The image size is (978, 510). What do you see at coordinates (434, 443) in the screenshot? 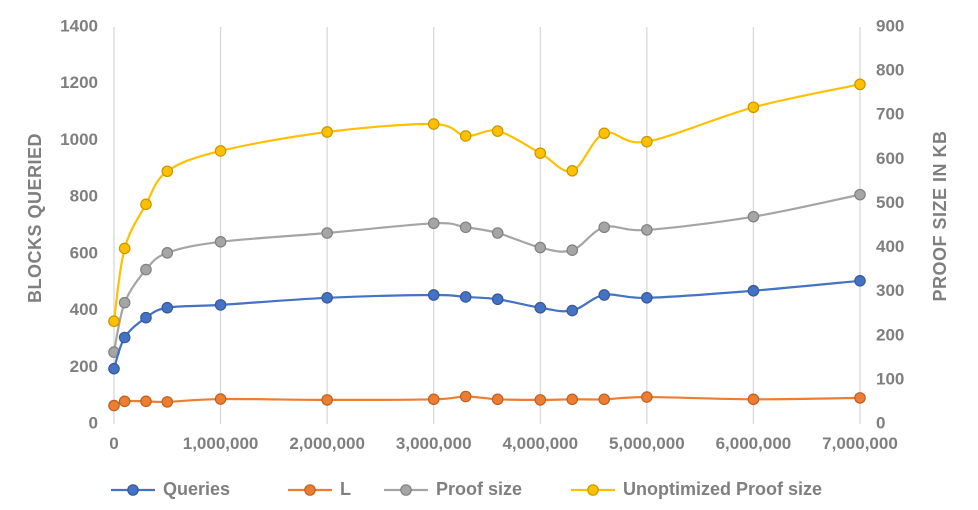
I see `x-tick-label: 3,000,000` at bounding box center [434, 443].